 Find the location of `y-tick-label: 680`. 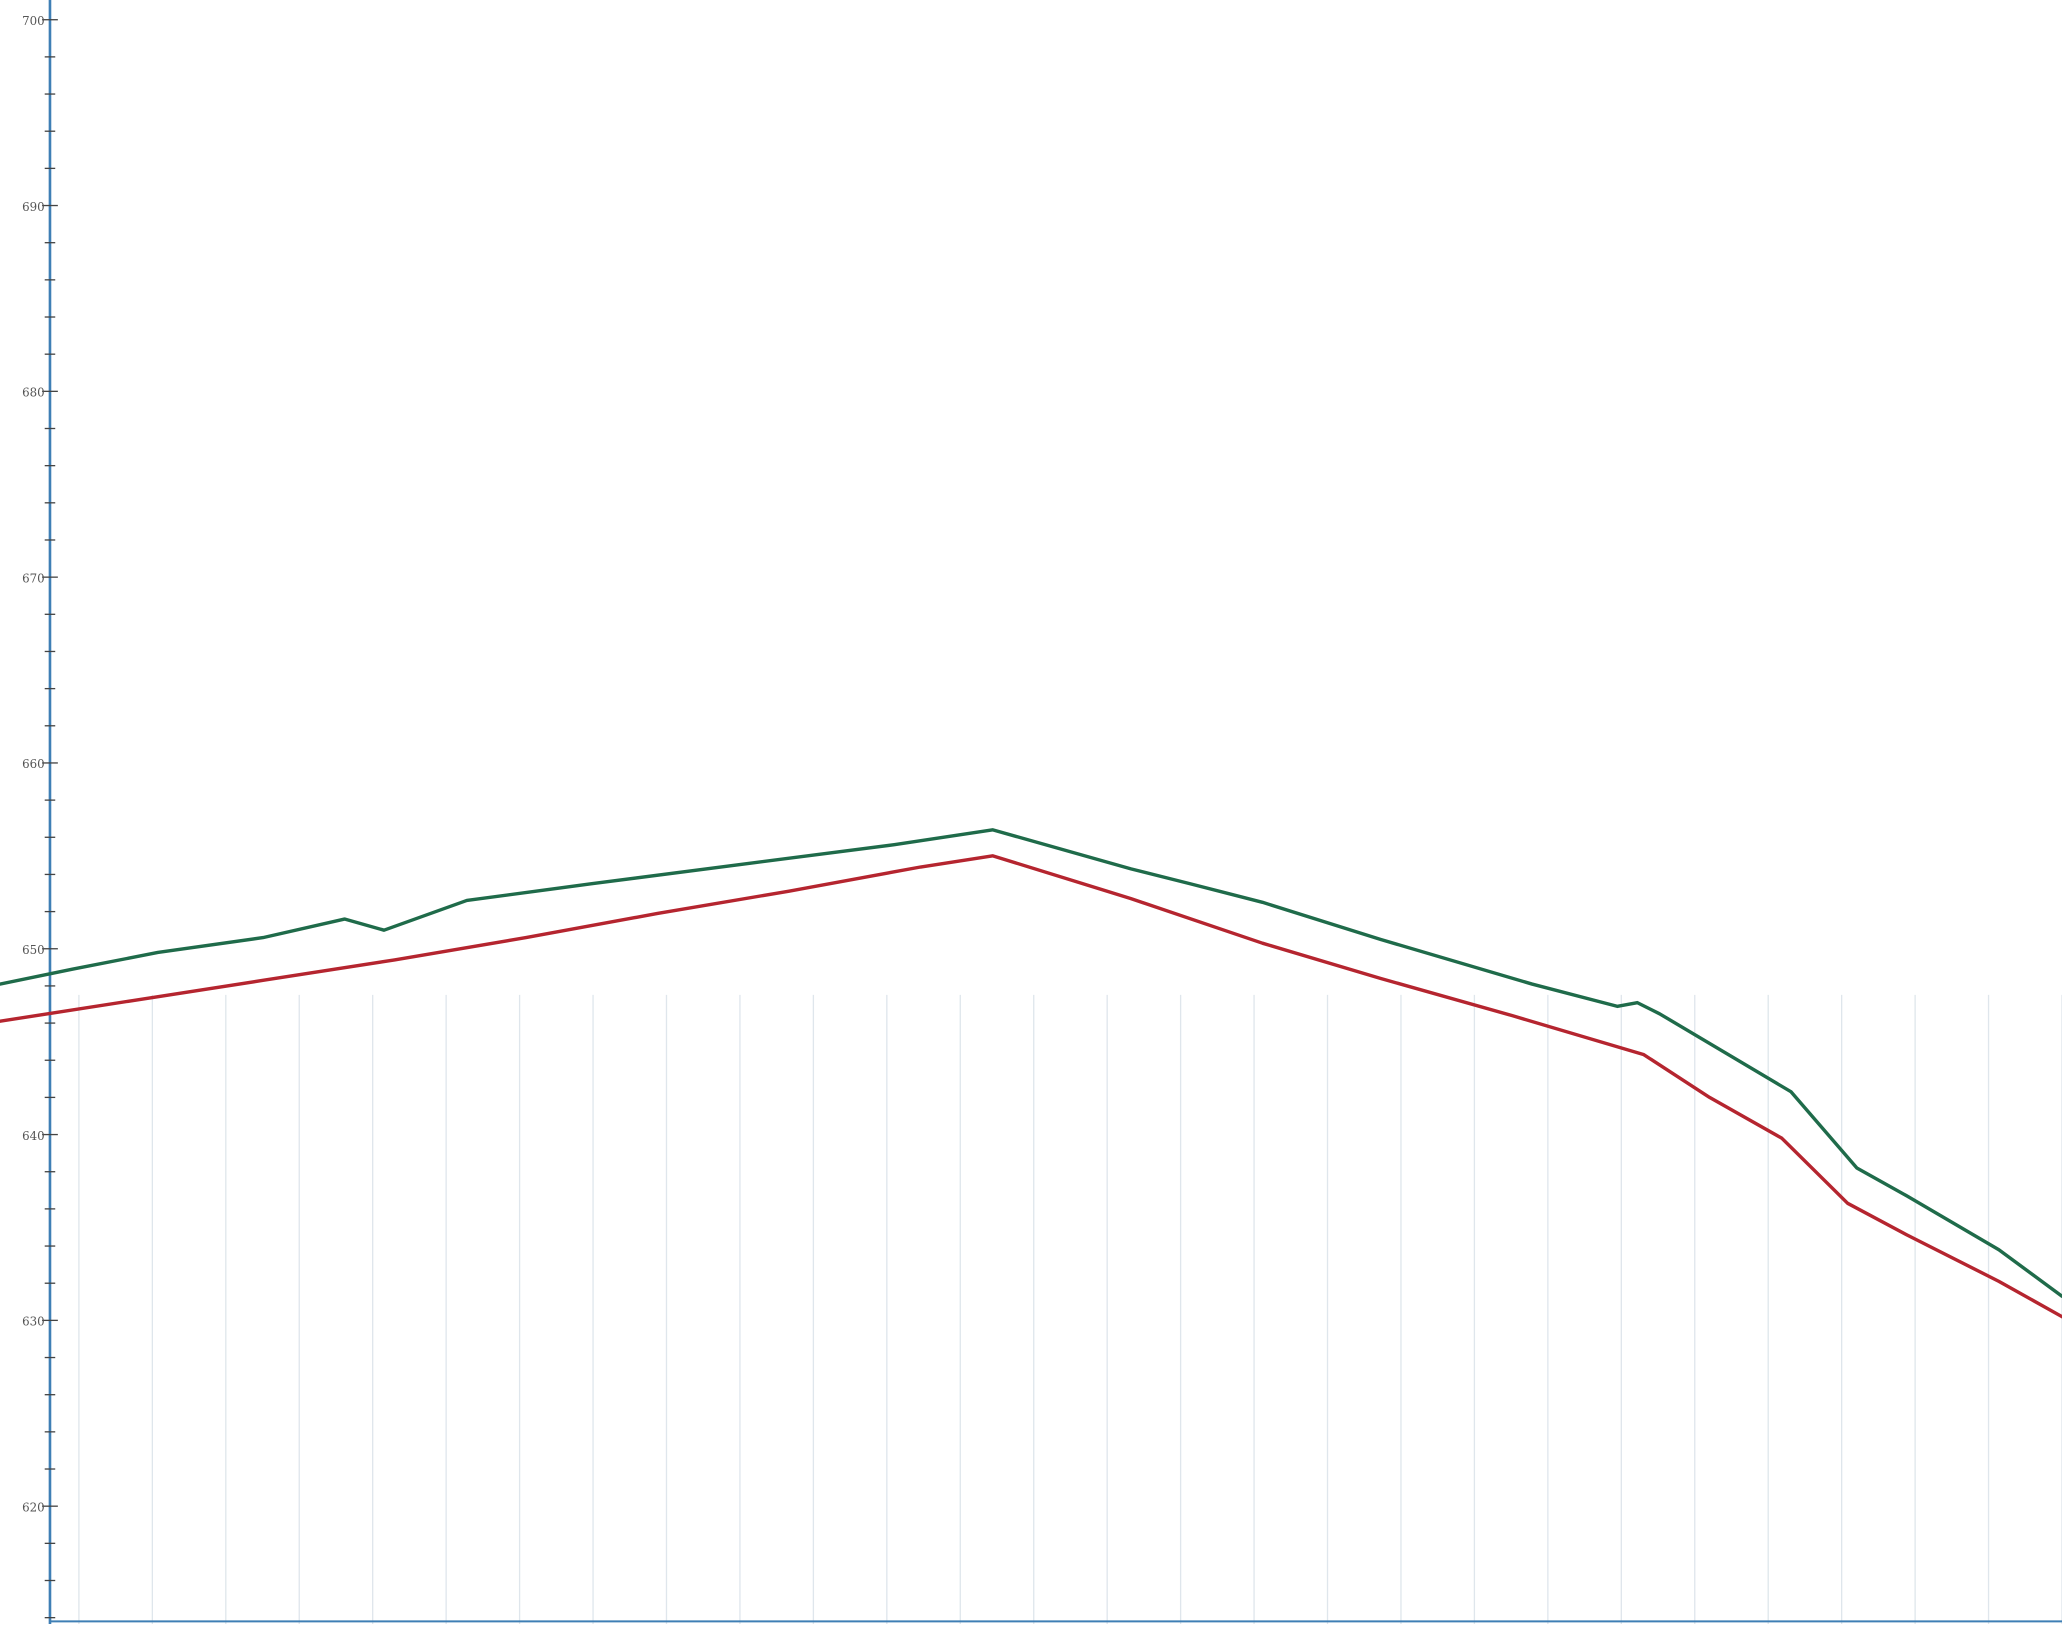

y-tick-label: 680 is located at coordinates (33, 393).